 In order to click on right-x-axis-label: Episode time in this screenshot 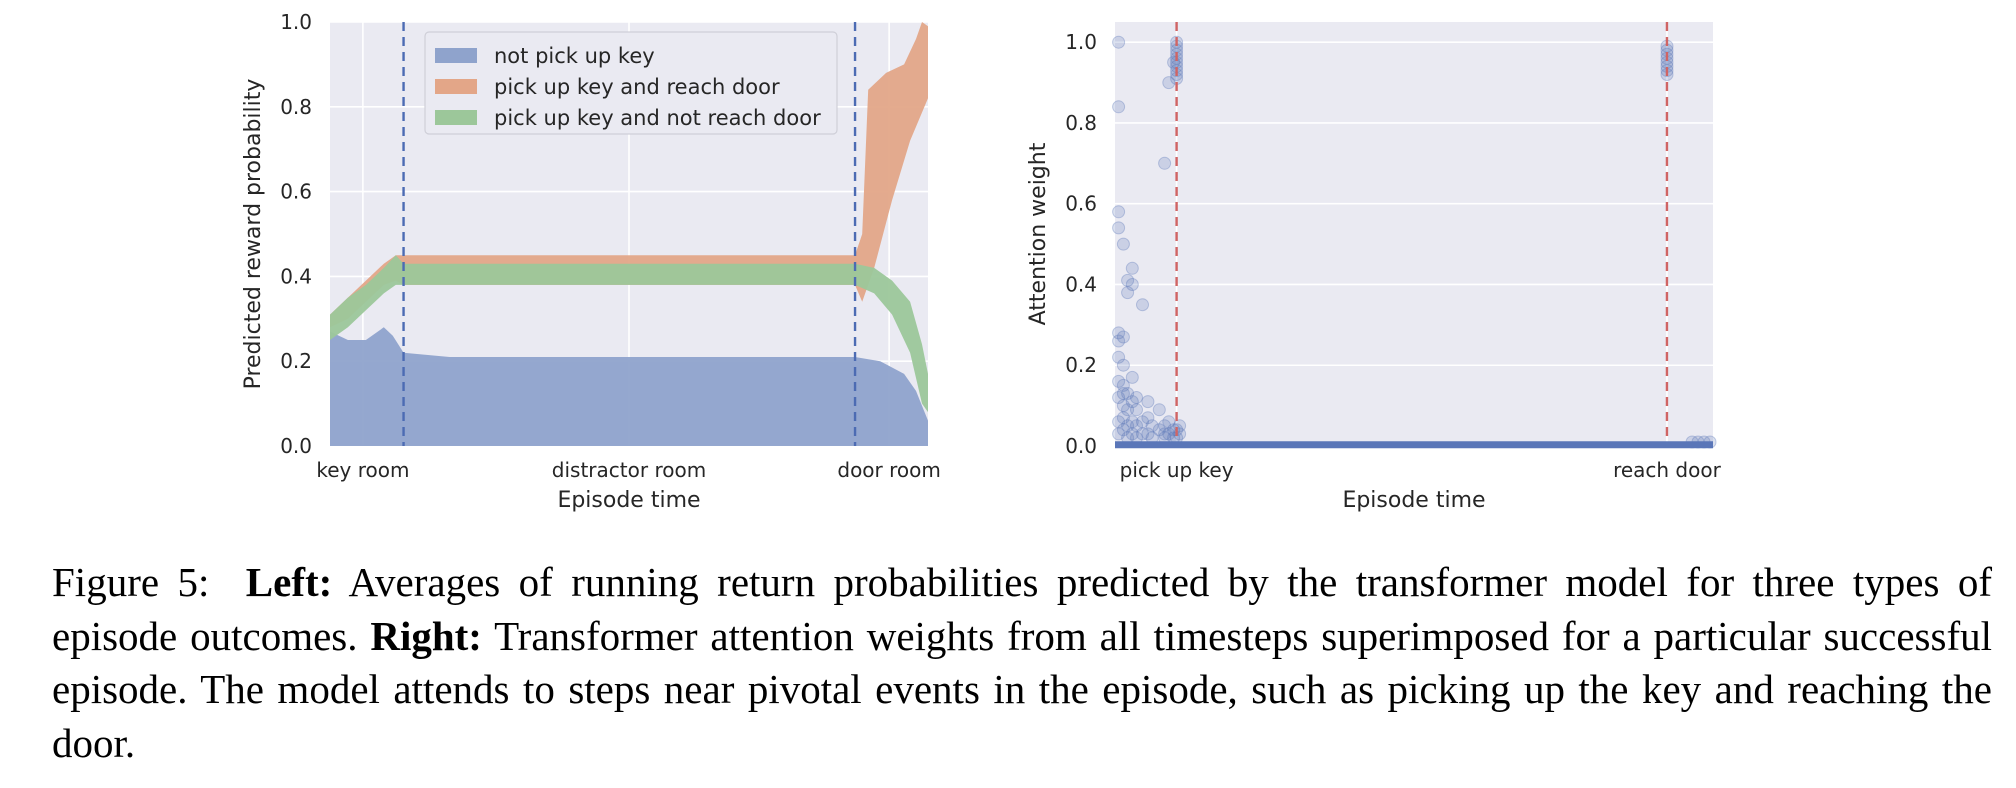, I will do `click(1413, 500)`.